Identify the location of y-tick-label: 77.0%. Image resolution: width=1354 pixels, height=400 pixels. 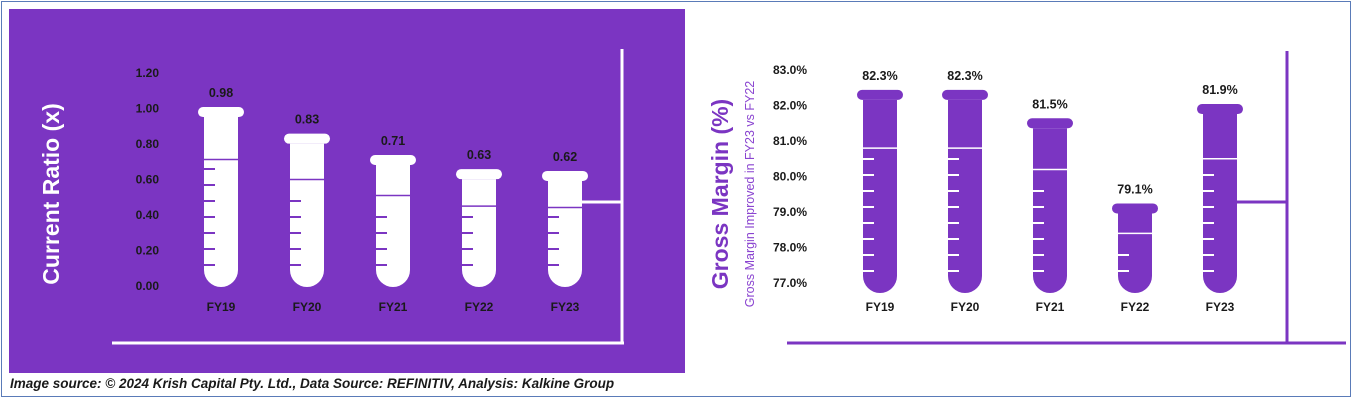
(790, 283).